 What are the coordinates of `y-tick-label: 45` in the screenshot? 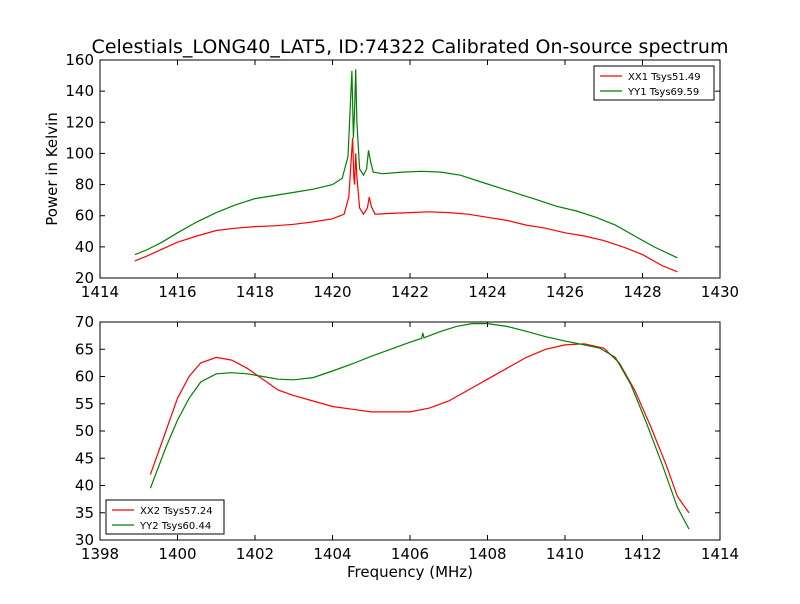 It's located at (84, 458).